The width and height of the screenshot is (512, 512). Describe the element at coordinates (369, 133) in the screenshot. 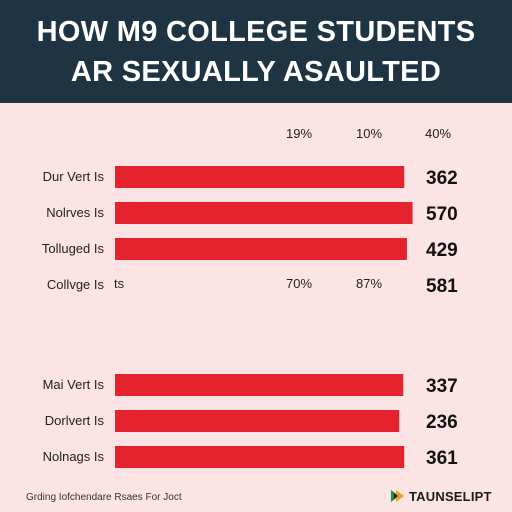

I see `percent-label-top-2: 10%` at that location.